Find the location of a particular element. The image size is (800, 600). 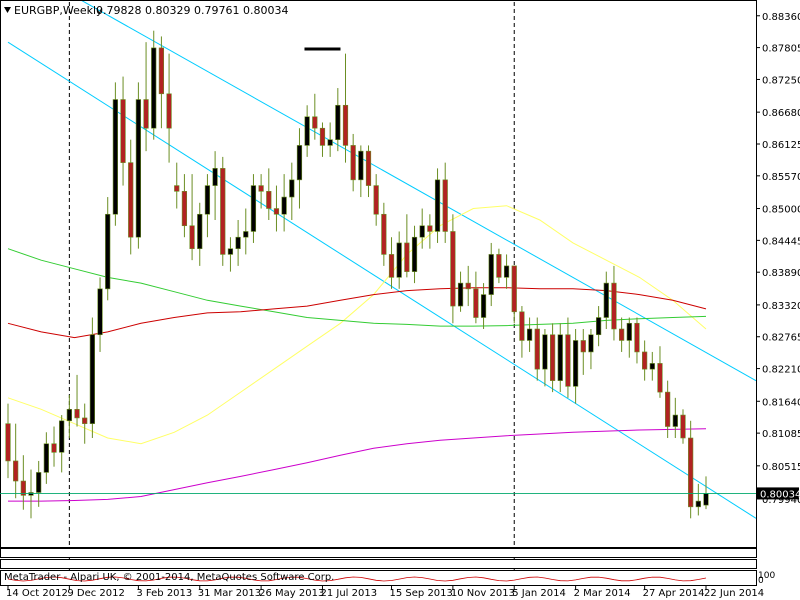

y-tick-label: 0.83890 is located at coordinates (781, 273).